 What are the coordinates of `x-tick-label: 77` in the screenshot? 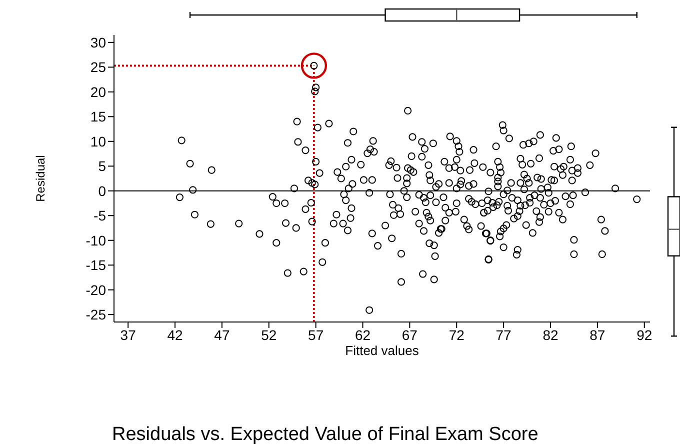 It's located at (504, 334).